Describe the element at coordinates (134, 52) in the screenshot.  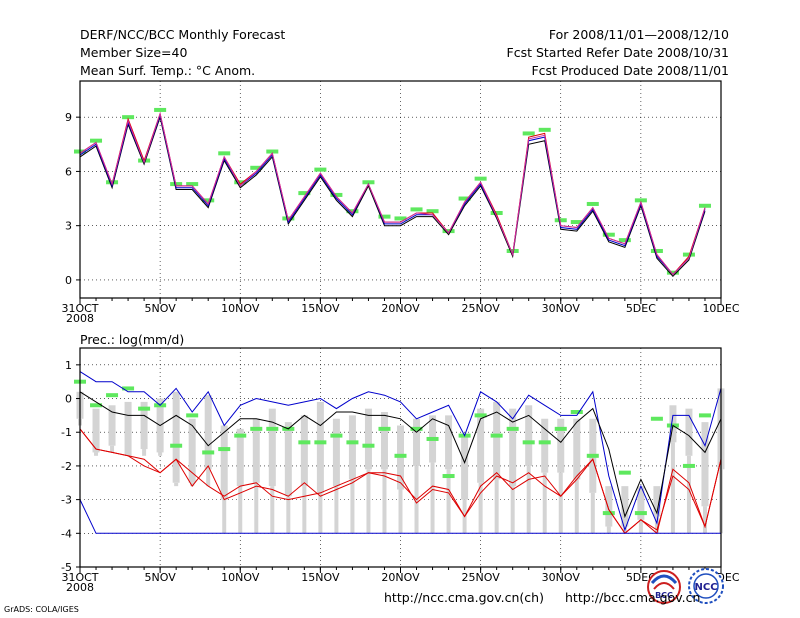
I see `member-size: Member Size=40` at that location.